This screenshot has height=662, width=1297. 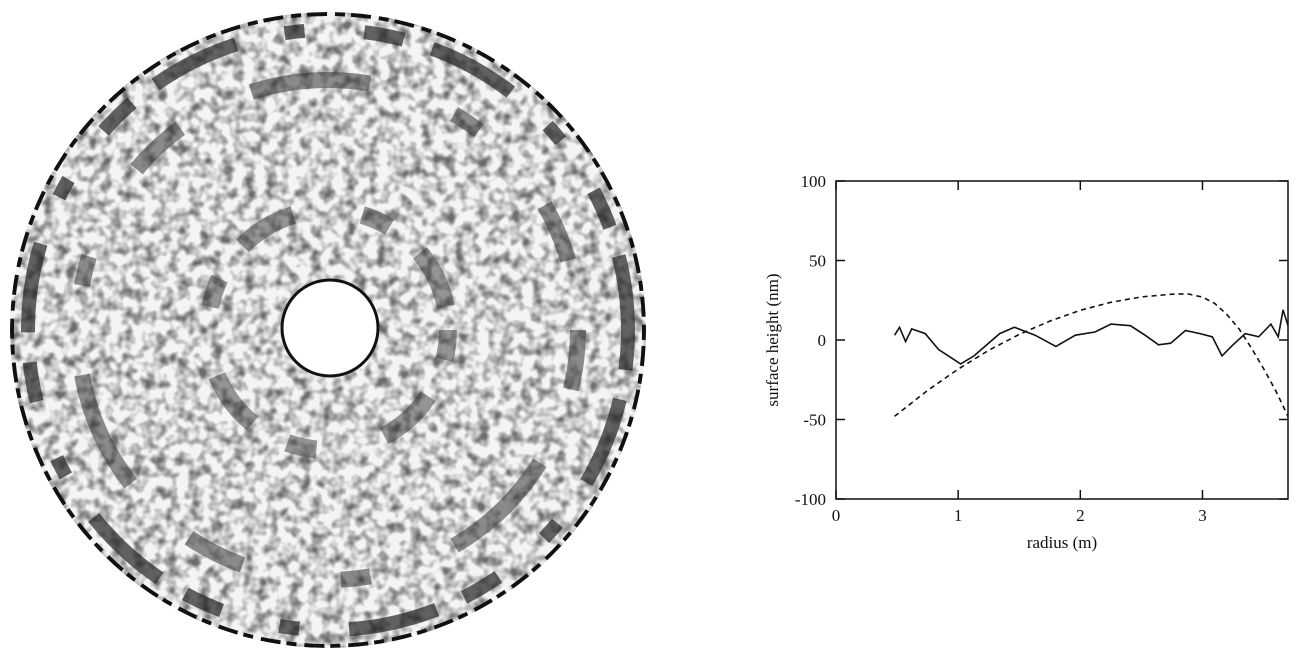 I want to click on y-tick-label: 0, so click(x=822, y=340).